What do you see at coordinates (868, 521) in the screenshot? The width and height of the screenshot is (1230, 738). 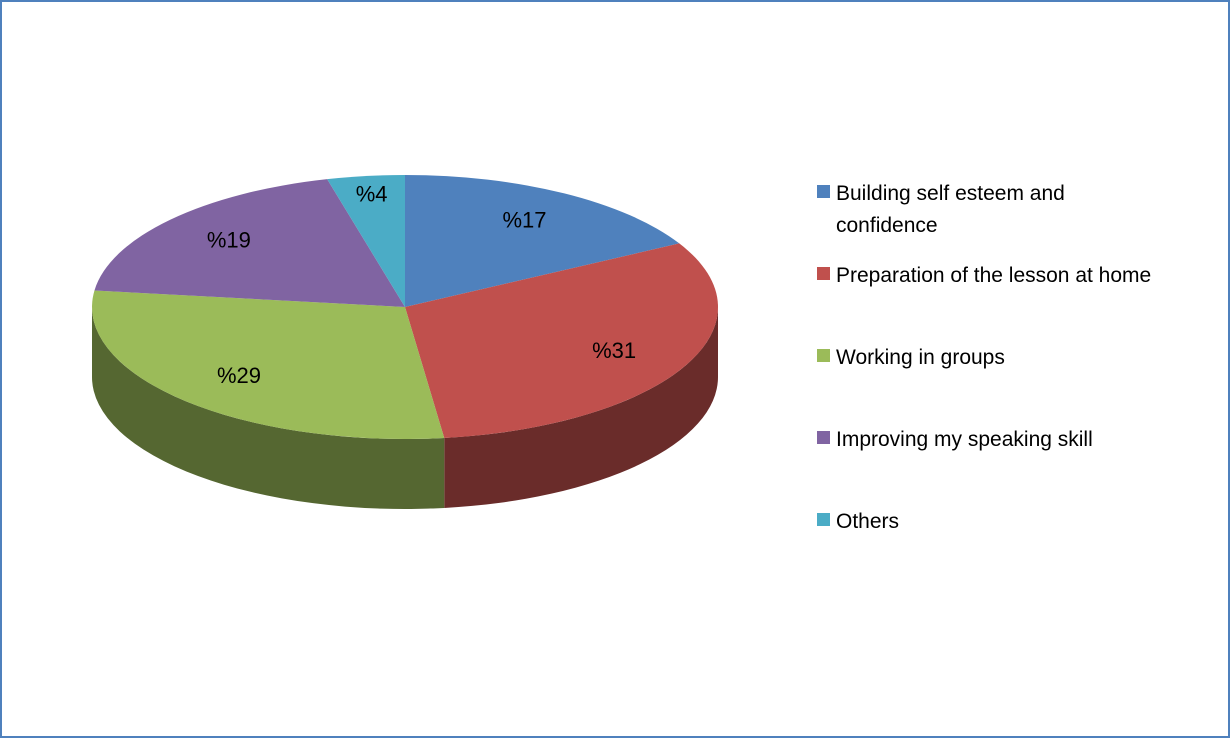 I see `legend-label: Others` at bounding box center [868, 521].